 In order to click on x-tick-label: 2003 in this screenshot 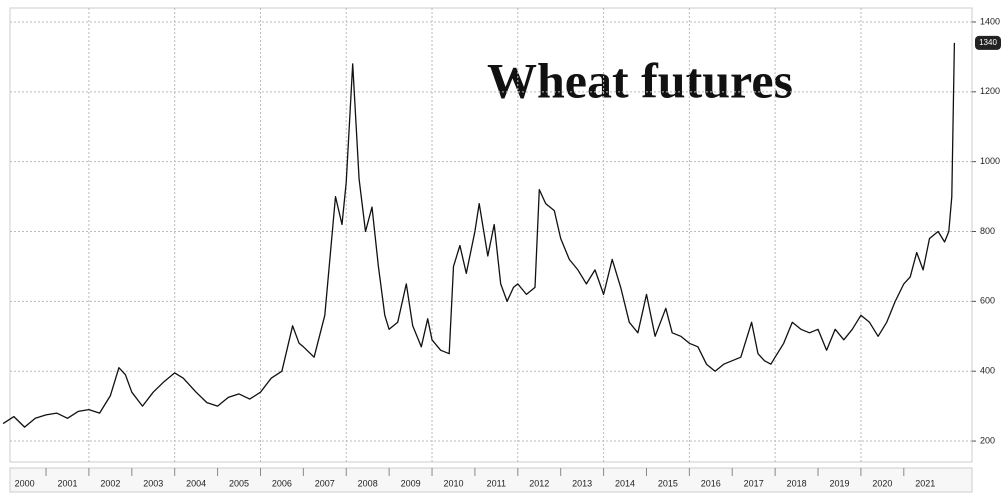, I will do `click(153, 483)`.